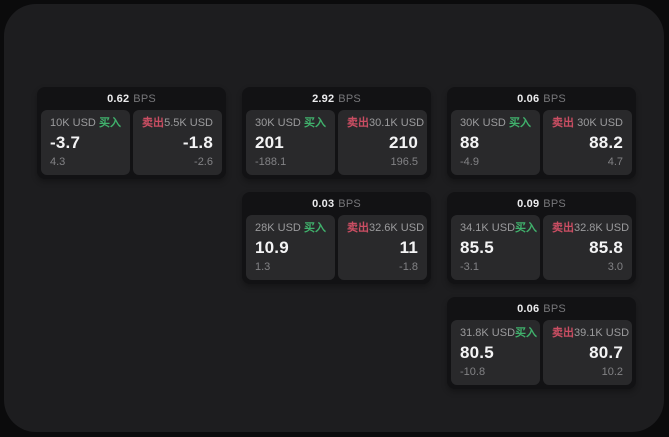  Describe the element at coordinates (336, 98) in the screenshot. I see `bps-header: 2.92 BPS` at that location.